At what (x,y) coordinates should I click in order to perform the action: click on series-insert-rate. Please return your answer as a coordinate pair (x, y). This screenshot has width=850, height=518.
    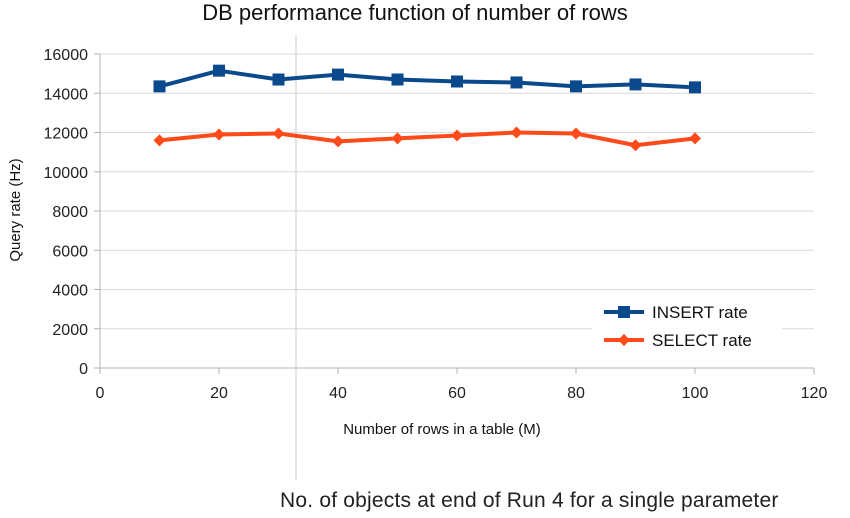
    Looking at the image, I should click on (427, 79).